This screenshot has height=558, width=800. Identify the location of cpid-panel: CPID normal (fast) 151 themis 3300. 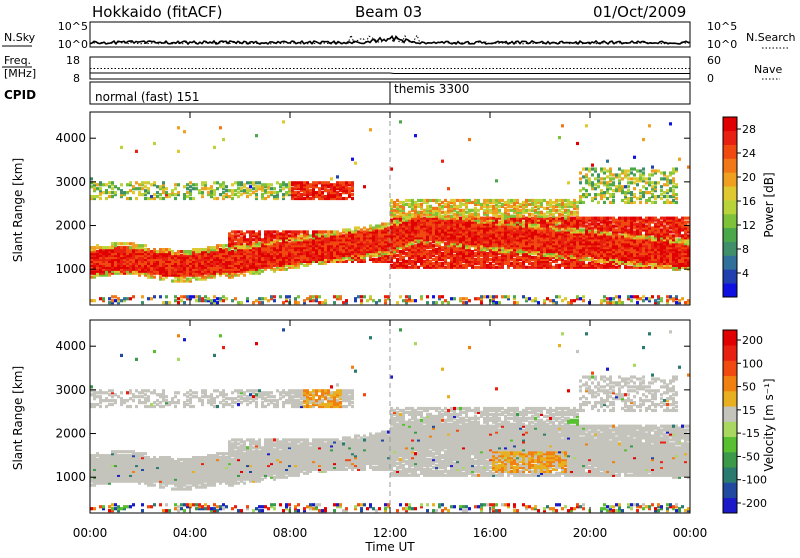
(347, 93).